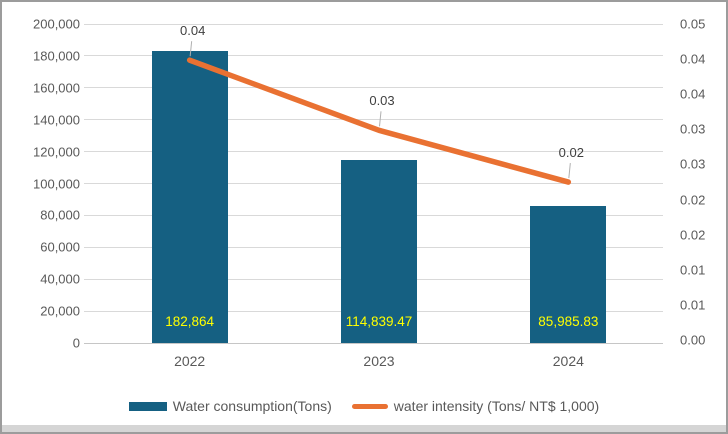 The image size is (728, 434). Describe the element at coordinates (496, 406) in the screenshot. I see `legend-label: water intensity (Tons/ NT$ 1,000)` at that location.